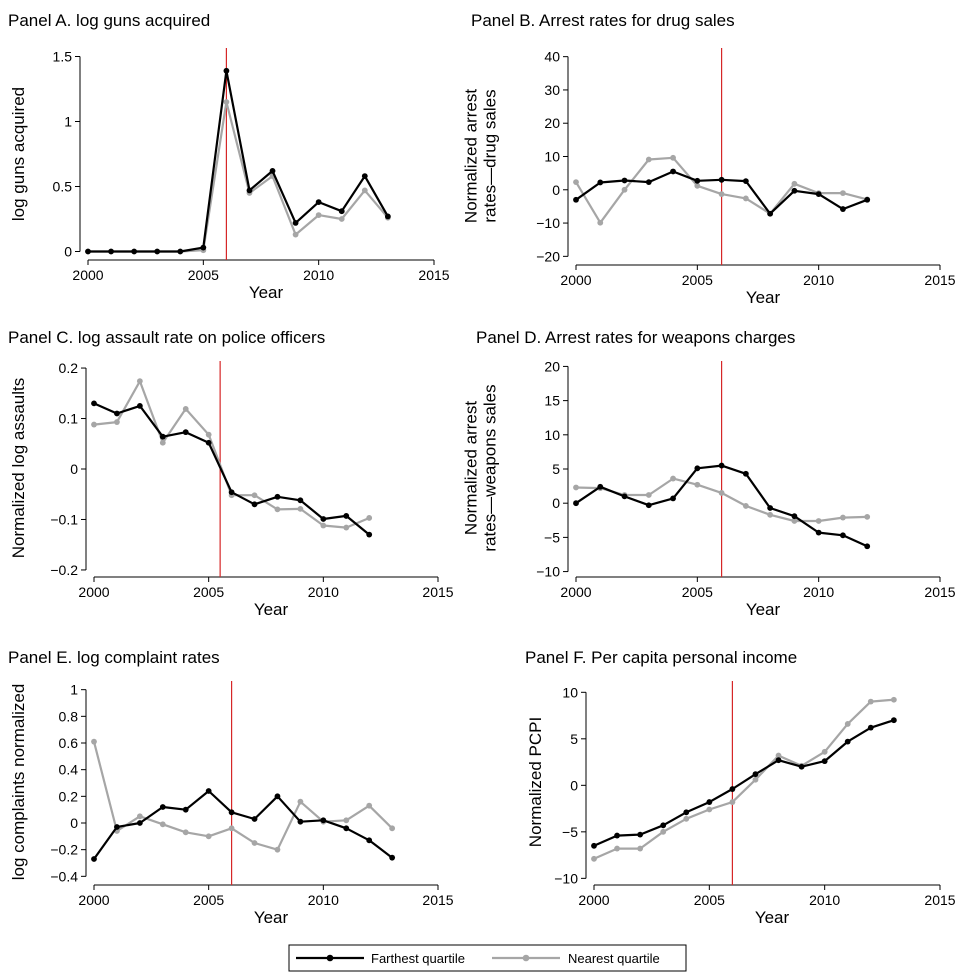 This screenshot has width=966, height=973. I want to click on panel-f-y-label: Normalized PCPI, so click(535, 782).